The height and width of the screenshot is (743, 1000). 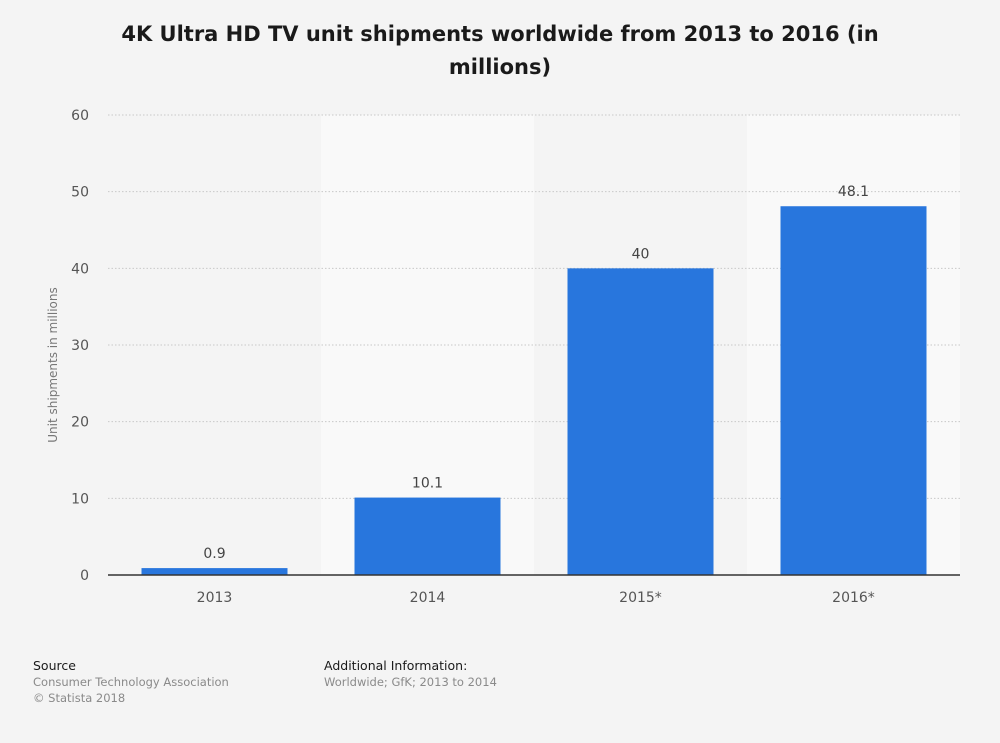 I want to click on y-tick-label: 10, so click(x=80, y=499).